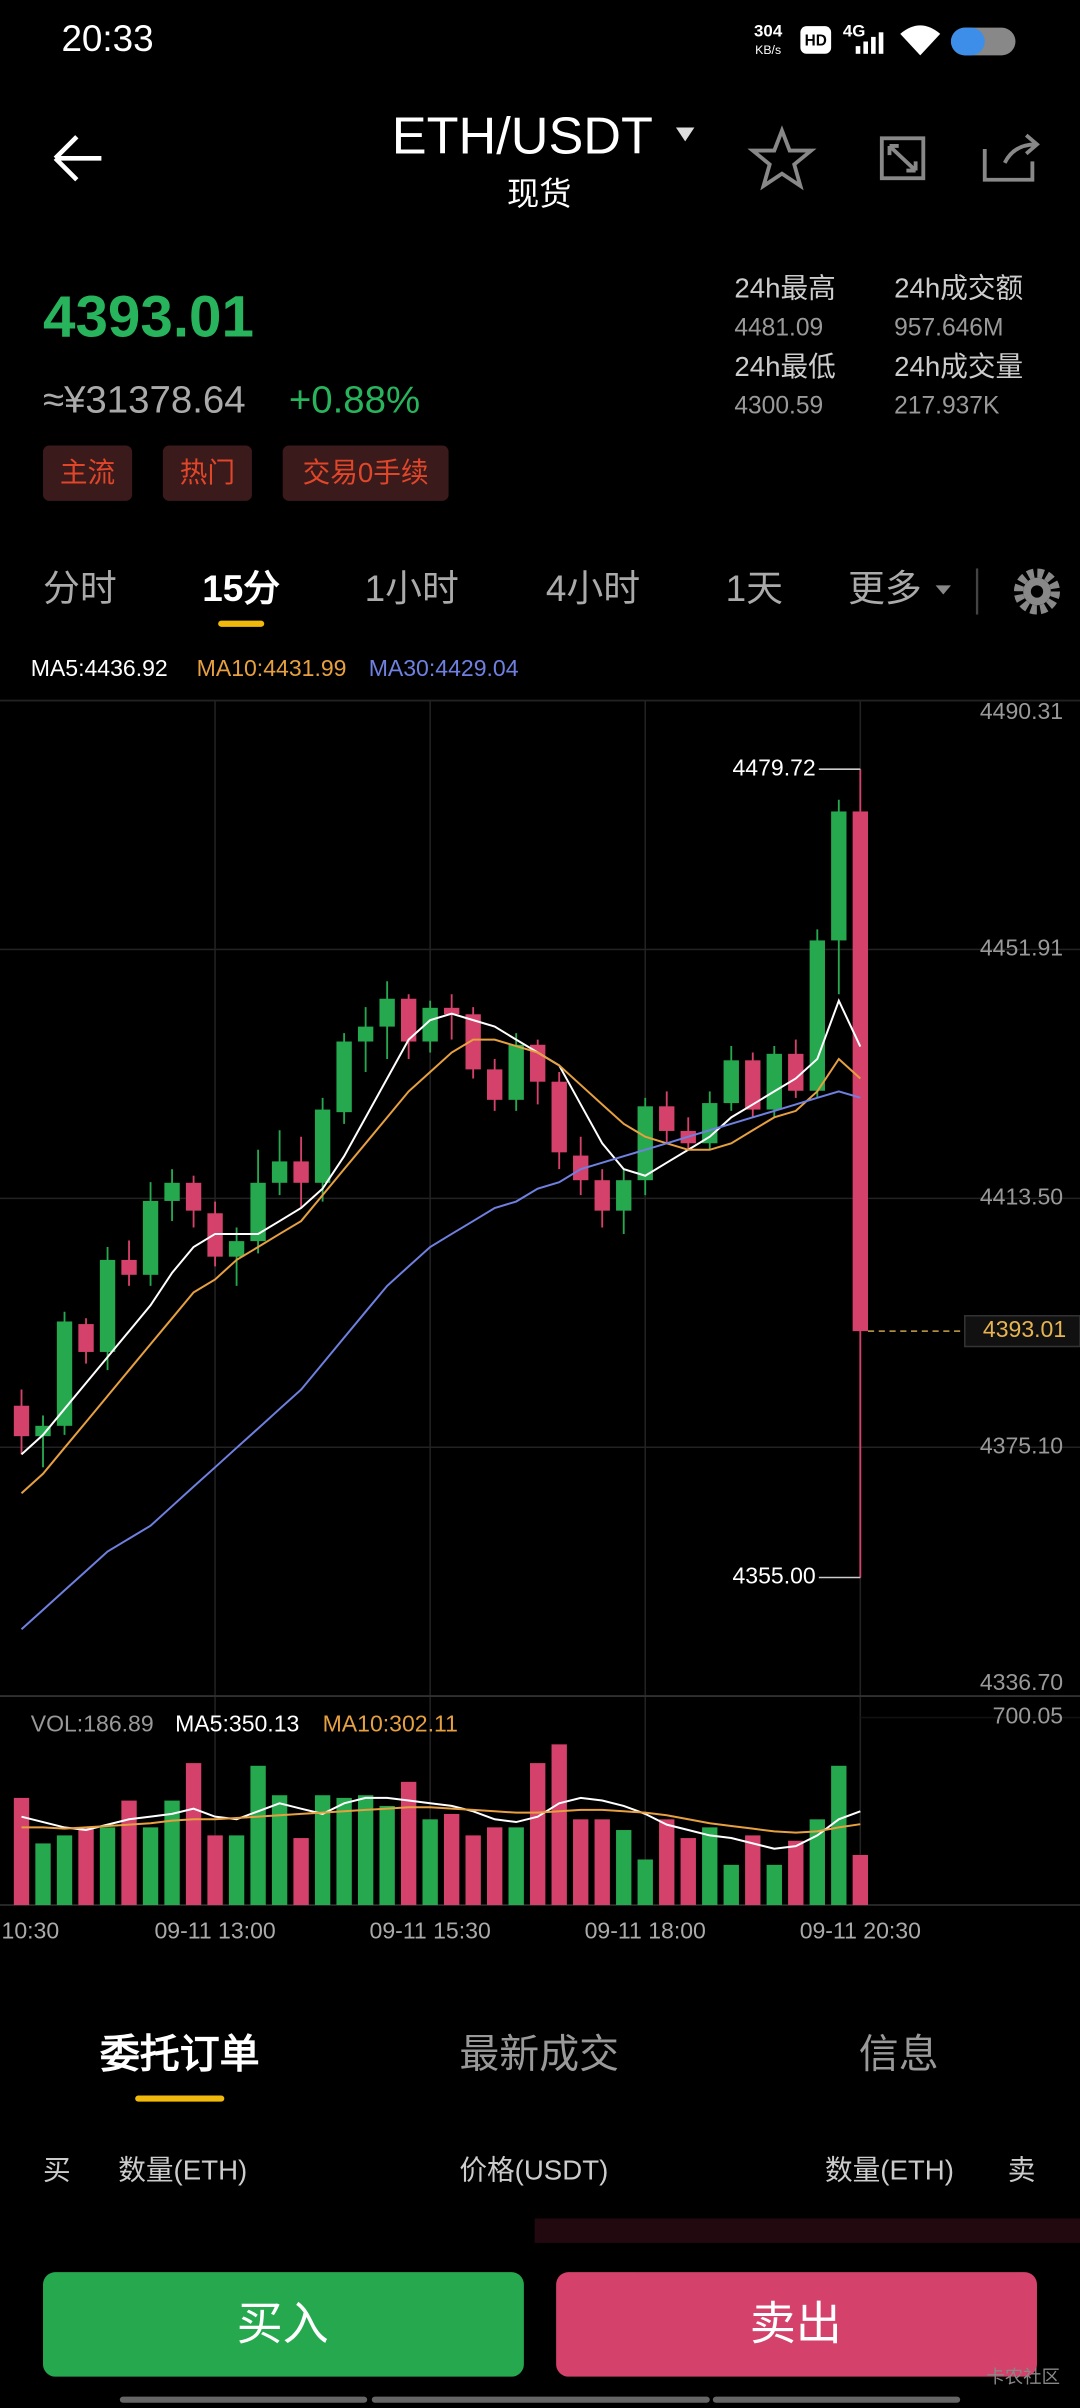 This screenshot has width=1080, height=2408. Describe the element at coordinates (237, 1723) in the screenshot. I see `volume-ma-legend: MA5:350.13` at that location.